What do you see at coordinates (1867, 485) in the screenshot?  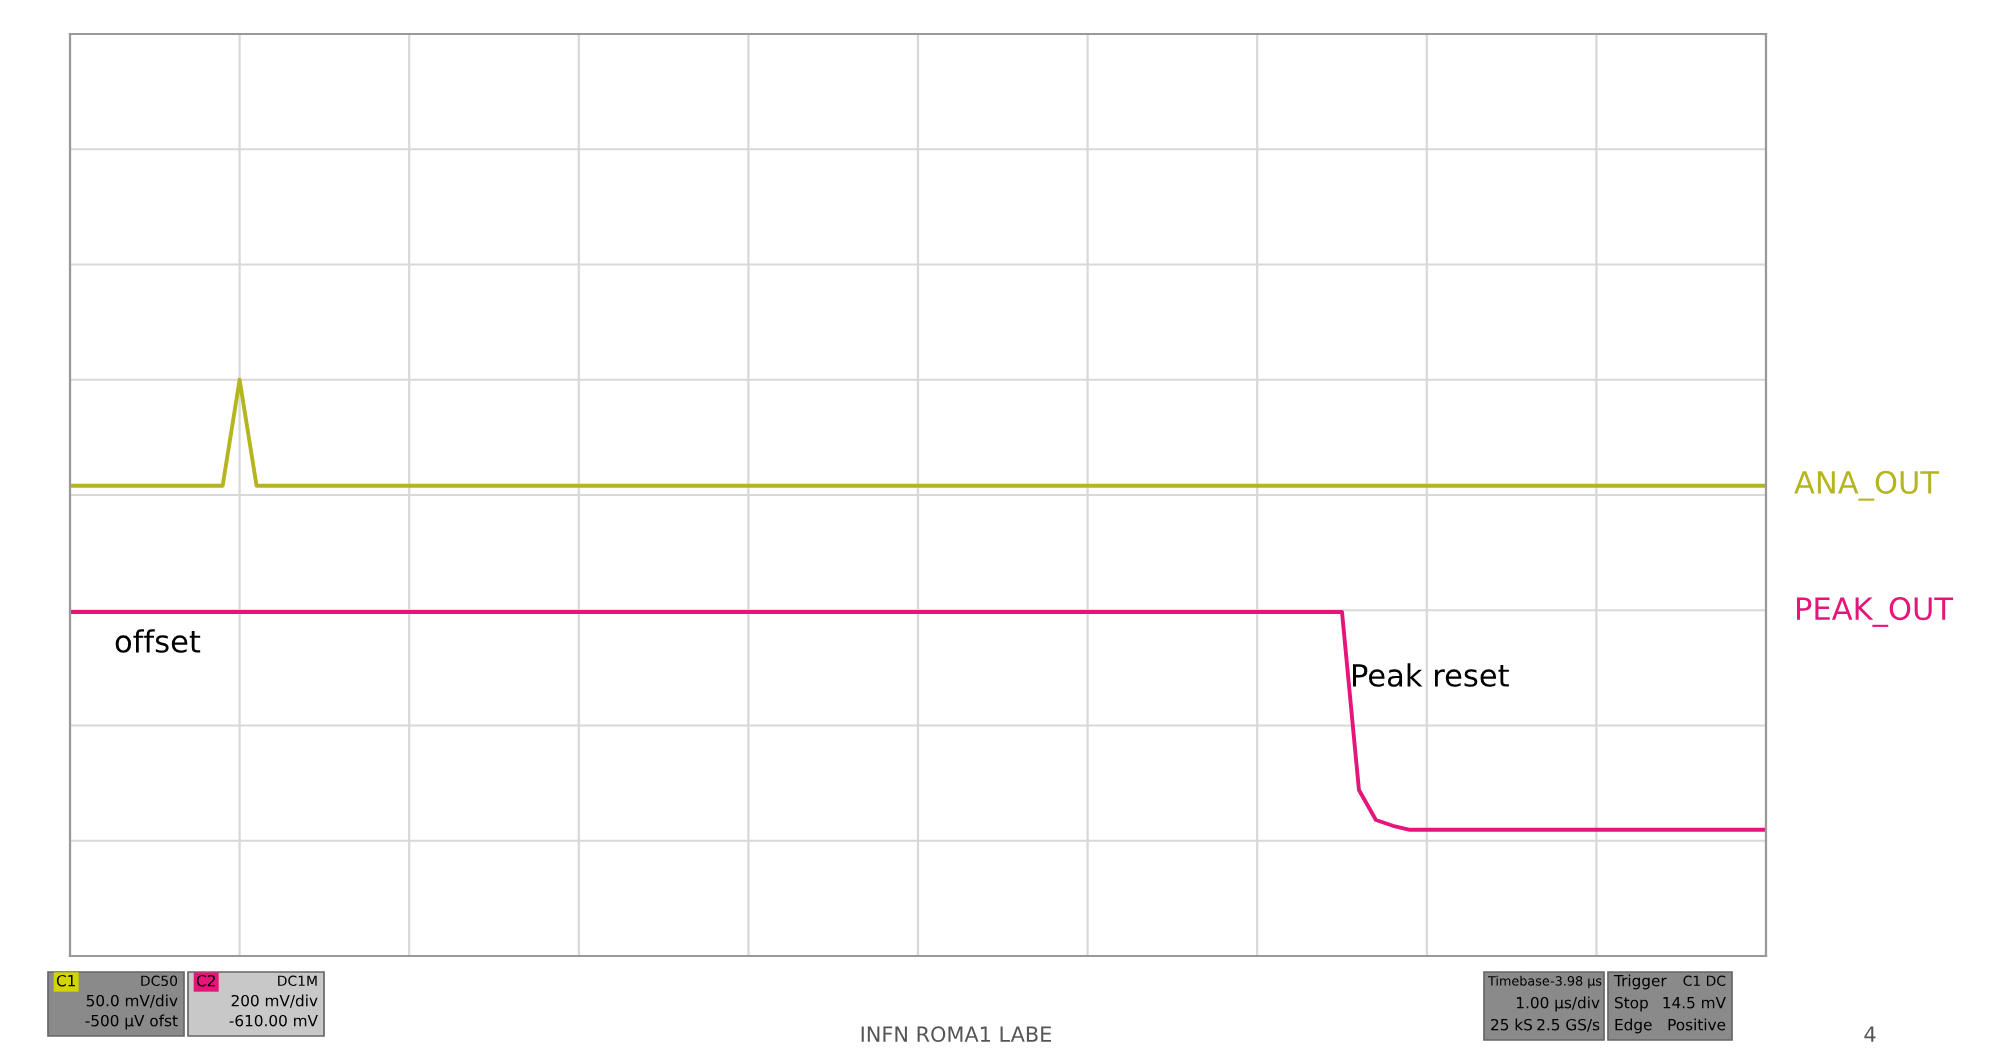 I see `series-label: ANA_OUT` at bounding box center [1867, 485].